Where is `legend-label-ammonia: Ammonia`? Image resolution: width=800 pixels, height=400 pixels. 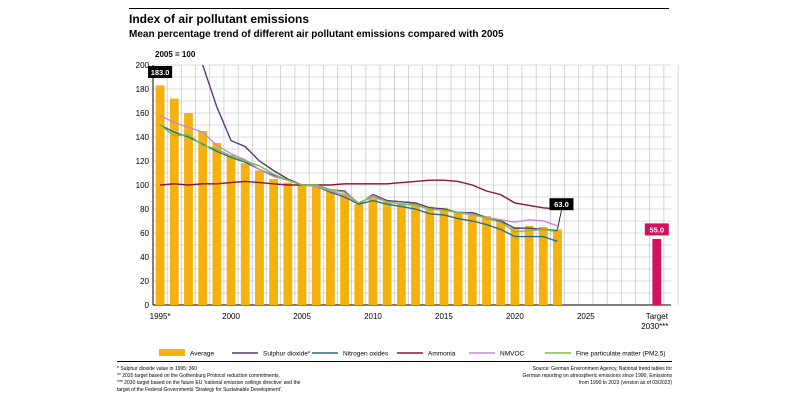
legend-label-ammonia: Ammonia is located at coordinates (442, 354).